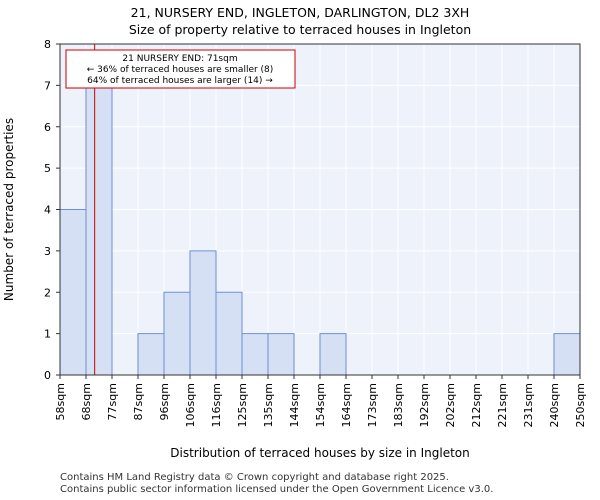 Image resolution: width=600 pixels, height=500 pixels. I want to click on bar-125sqm, so click(255, 354).